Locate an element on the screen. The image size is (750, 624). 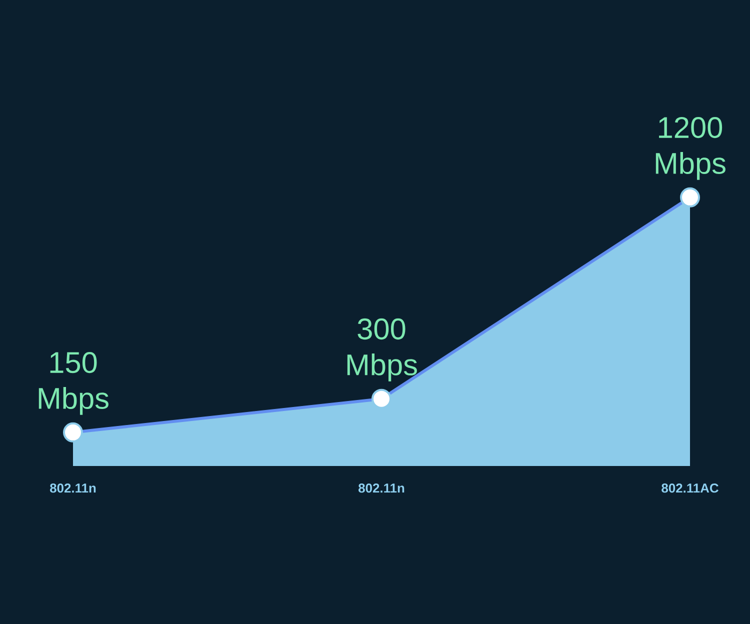
data-label: 150 Mbps is located at coordinates (73, 383).